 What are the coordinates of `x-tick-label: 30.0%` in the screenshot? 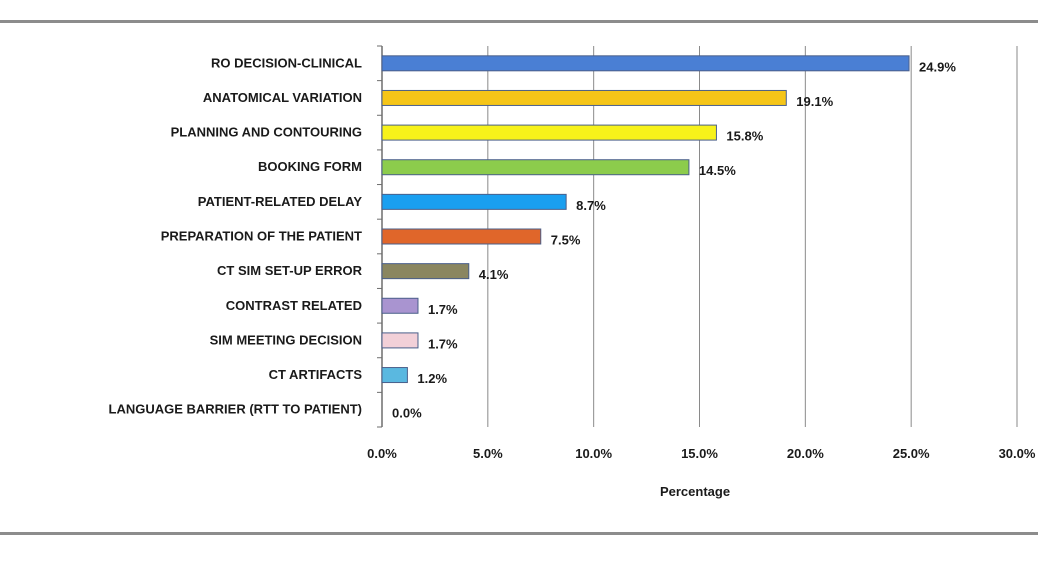 It's located at (1017, 453).